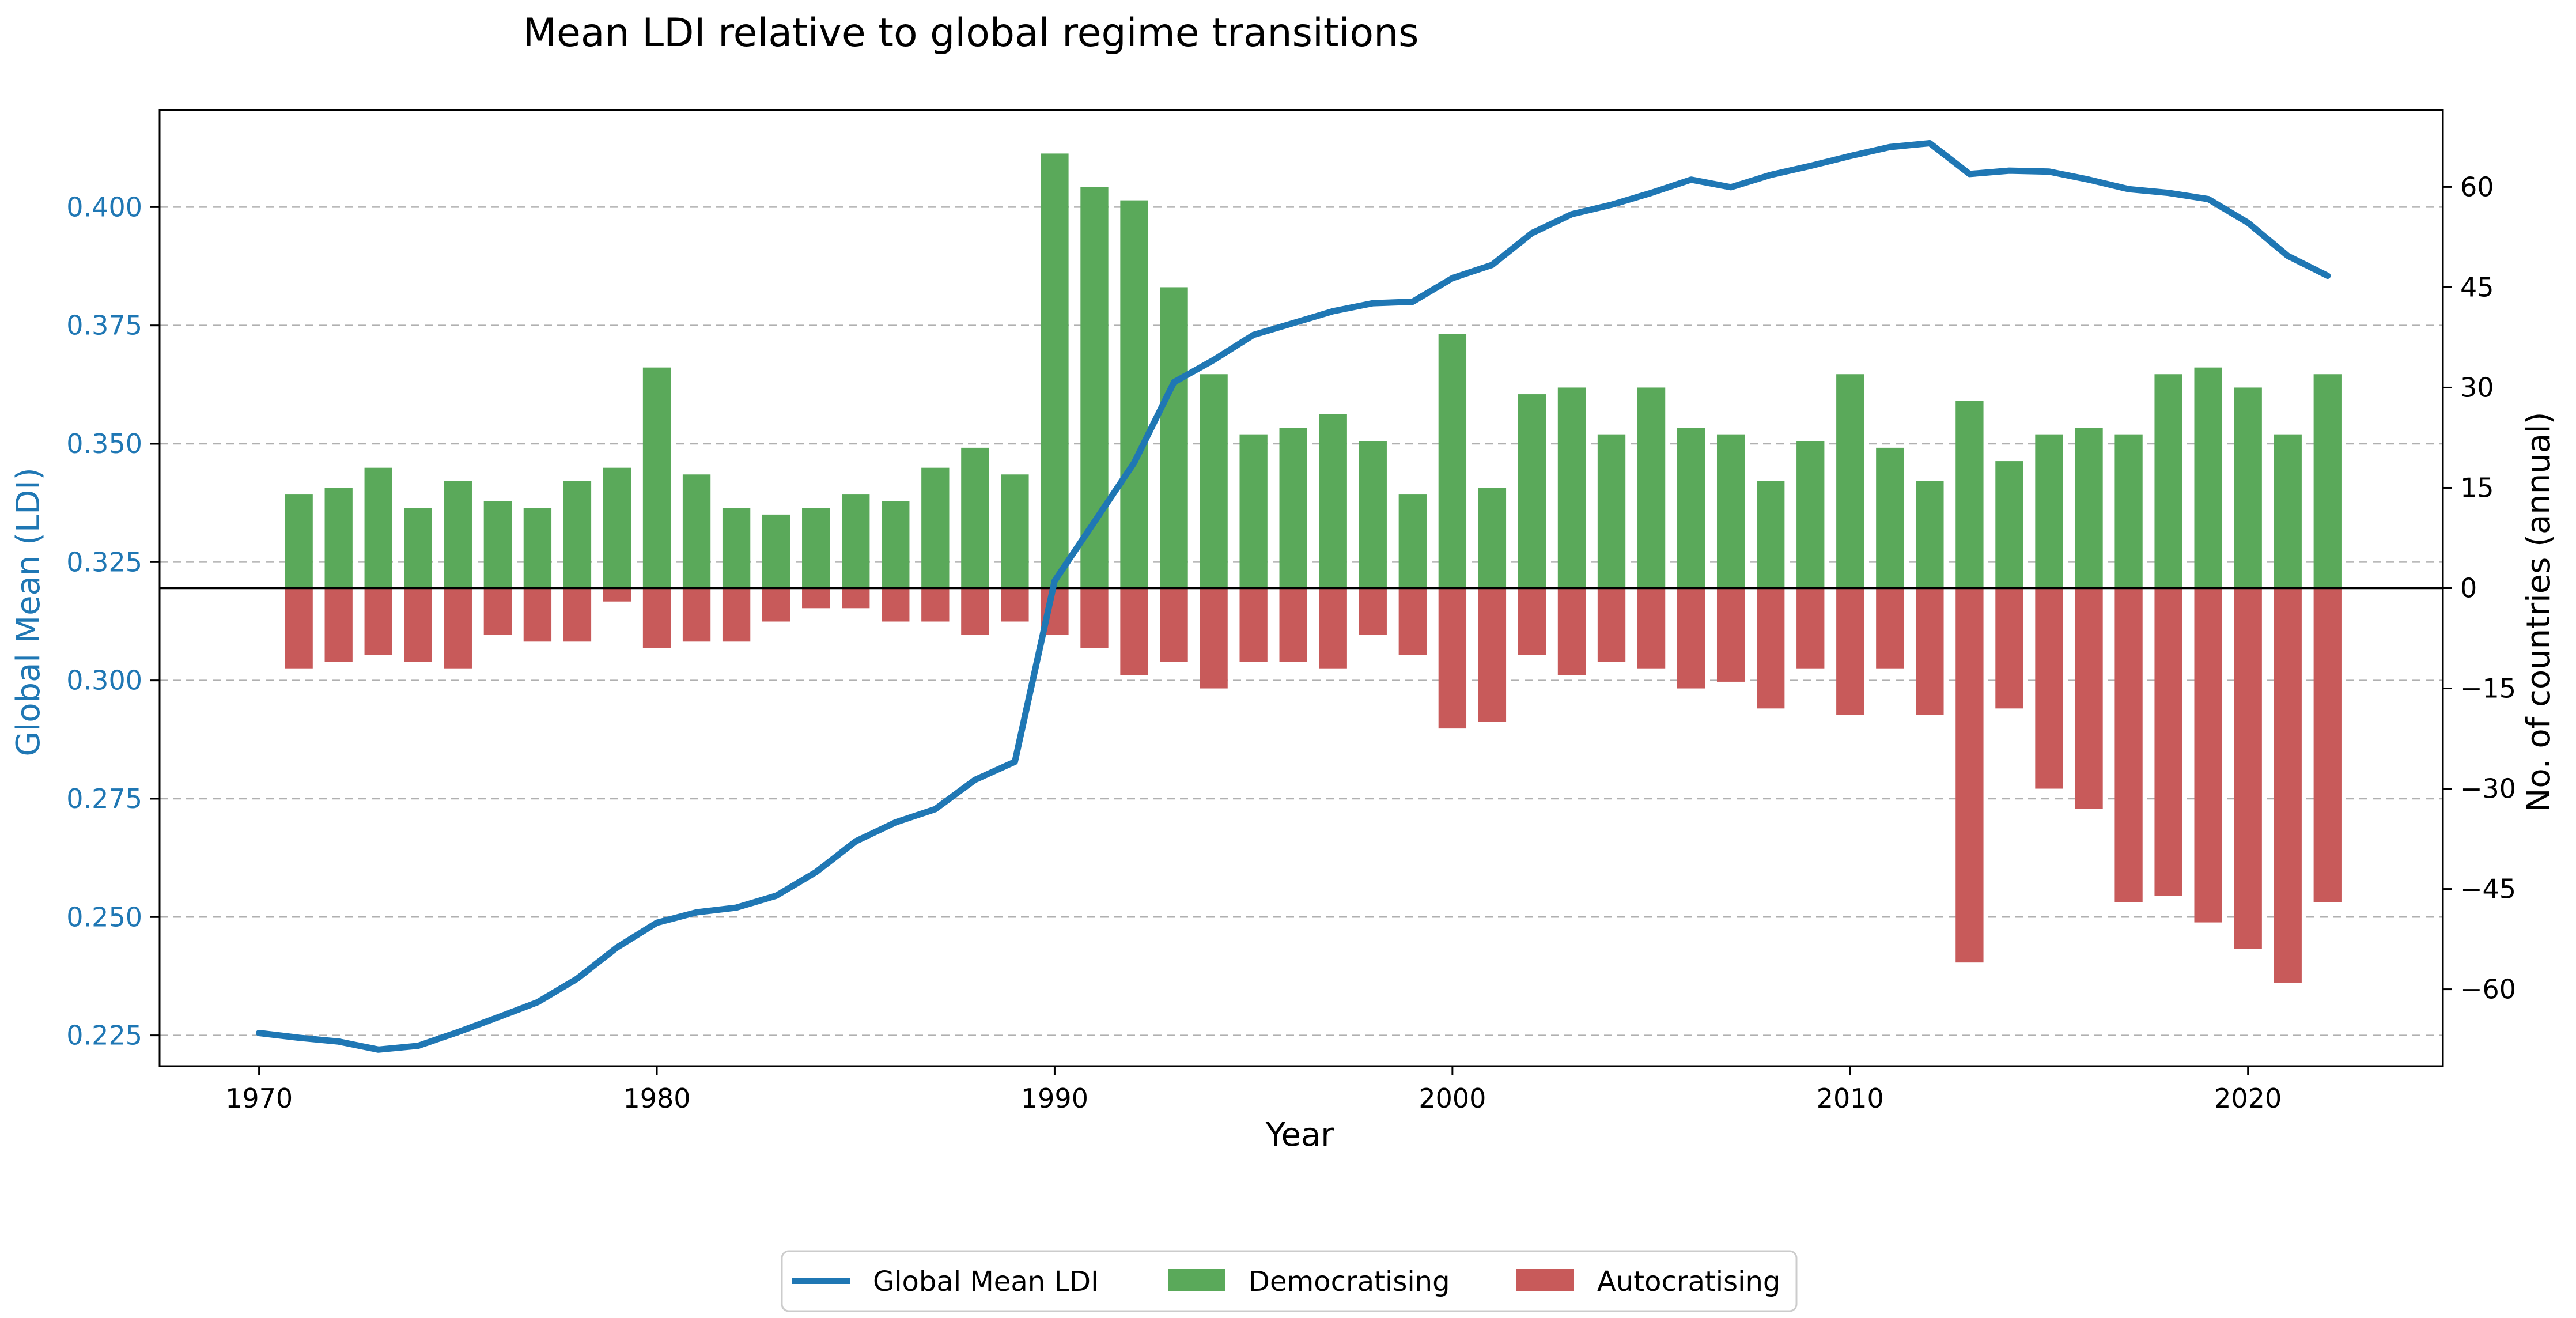 The image size is (2576, 1318). Describe the element at coordinates (1134, 394) in the screenshot. I see `democratising-bar-1992` at that location.